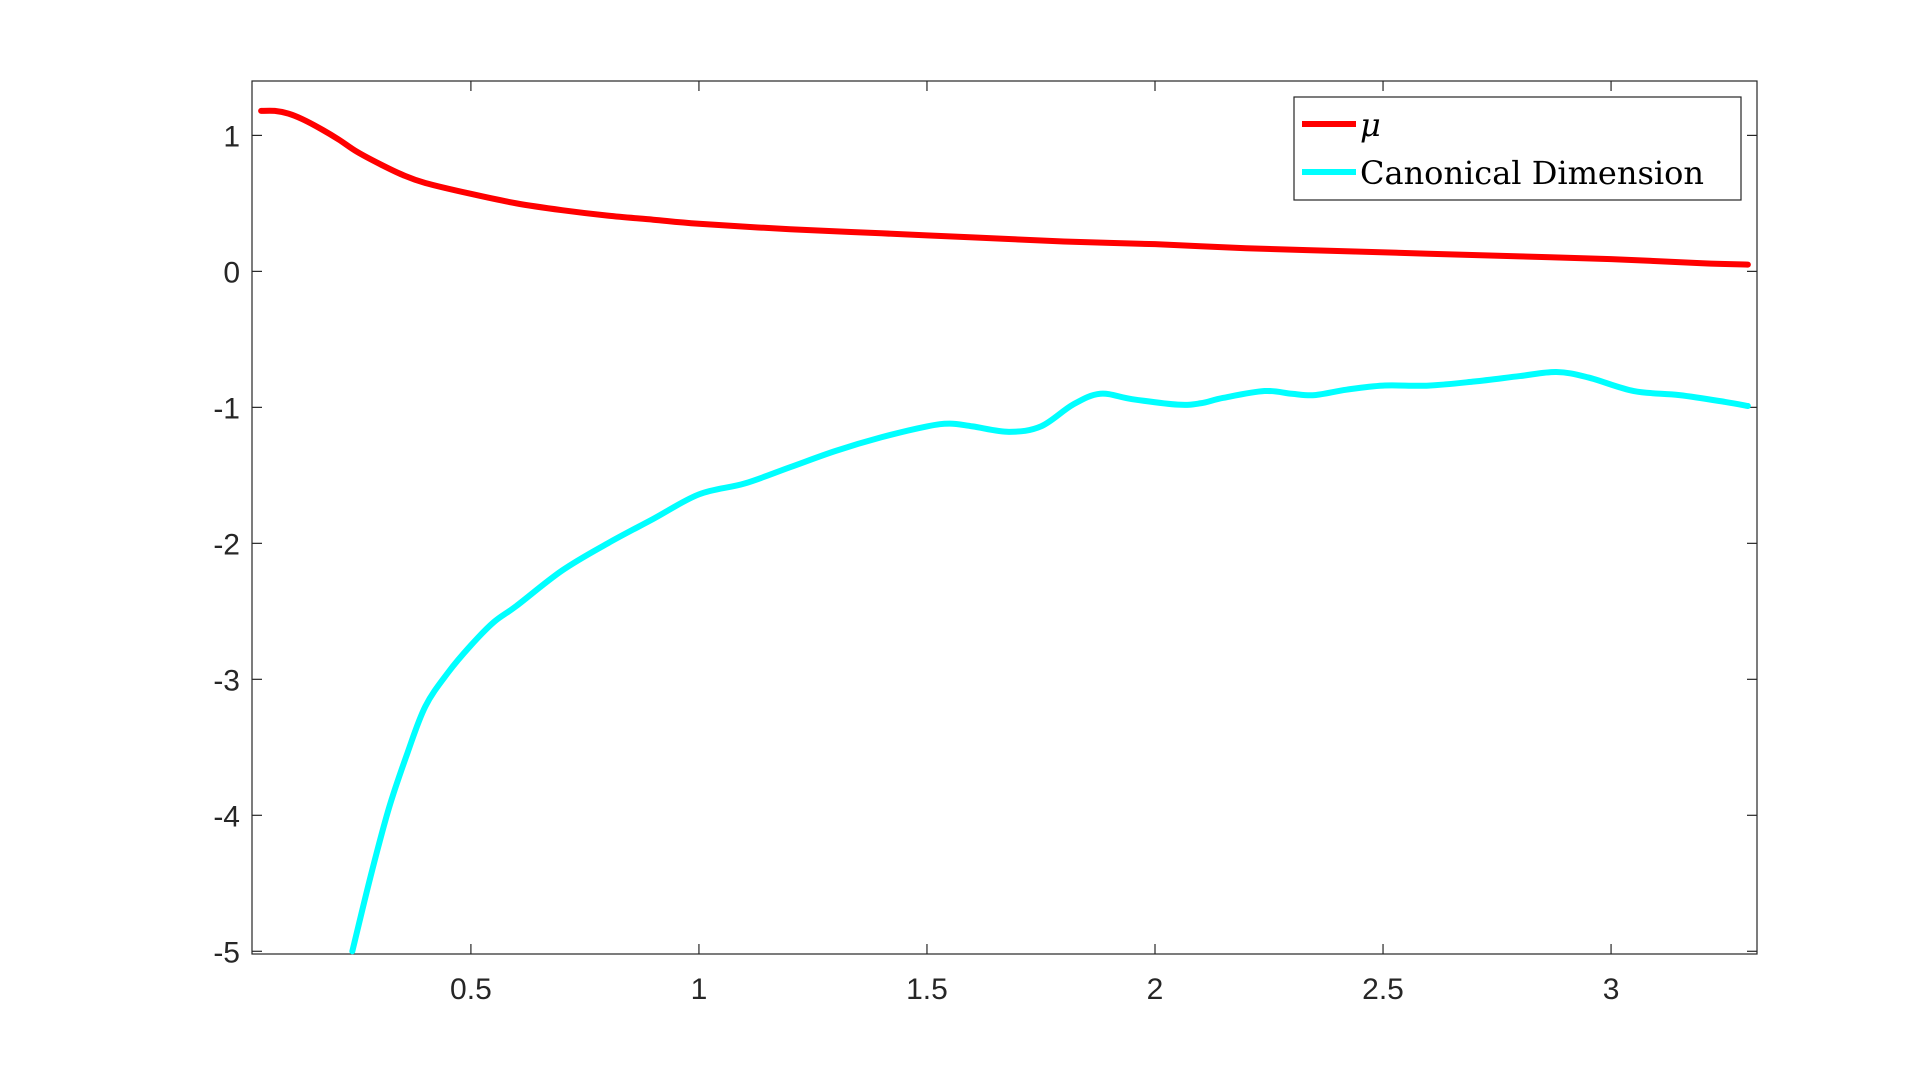 The height and width of the screenshot is (1066, 1920). What do you see at coordinates (226, 680) in the screenshot?
I see `y-tick-label: -3` at bounding box center [226, 680].